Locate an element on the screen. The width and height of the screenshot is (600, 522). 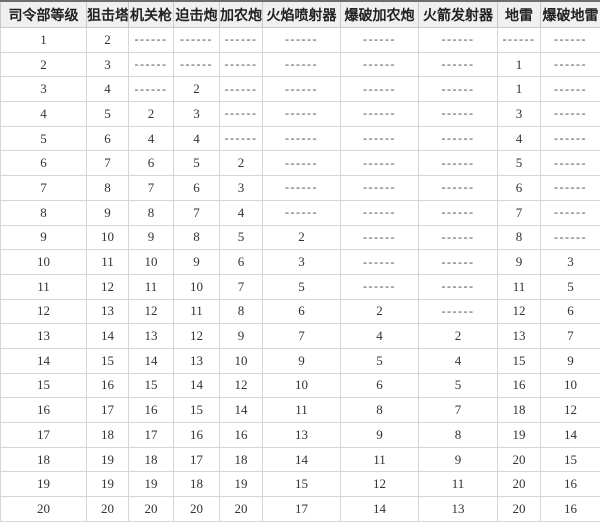
table-cell-machine-gun: ------ is located at coordinates (151, 40).